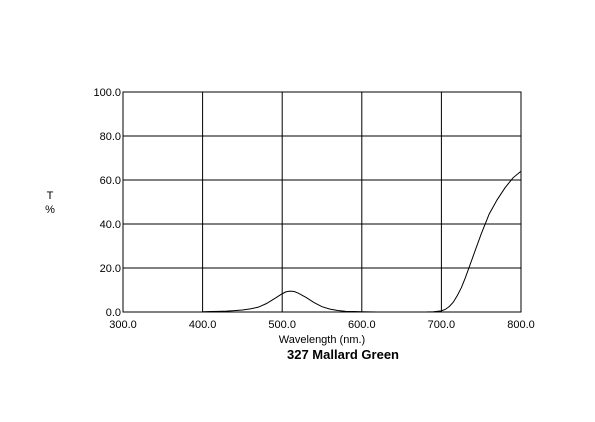 Image resolution: width=595 pixels, height=422 pixels. What do you see at coordinates (322, 340) in the screenshot?
I see `x-axis-label: Wavelength (nm.)` at bounding box center [322, 340].